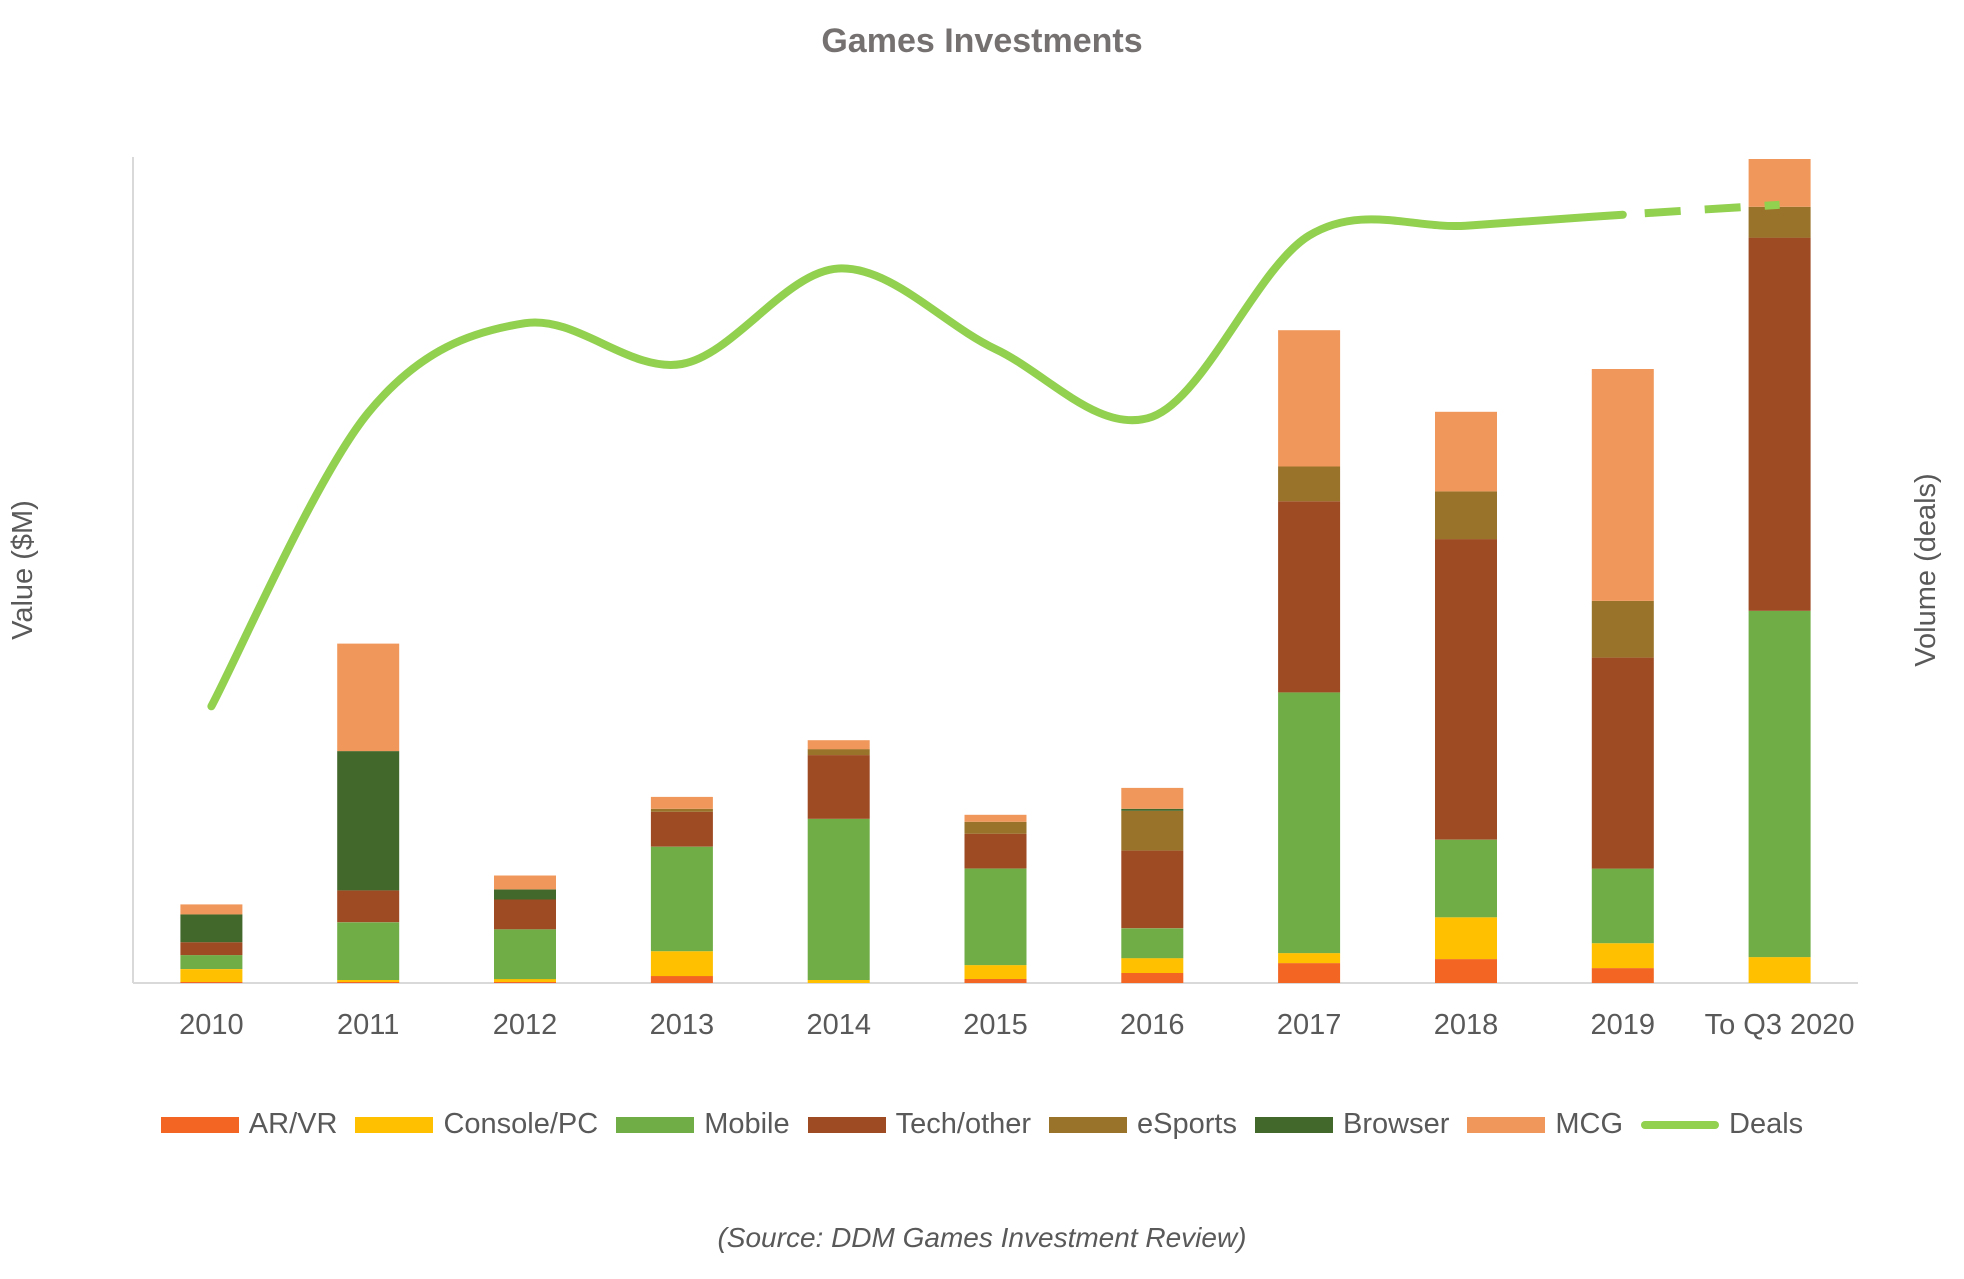 The height and width of the screenshot is (1279, 1964). What do you see at coordinates (982, 1237) in the screenshot?
I see `source-note: (Source: DDM Games Investment Review)` at bounding box center [982, 1237].